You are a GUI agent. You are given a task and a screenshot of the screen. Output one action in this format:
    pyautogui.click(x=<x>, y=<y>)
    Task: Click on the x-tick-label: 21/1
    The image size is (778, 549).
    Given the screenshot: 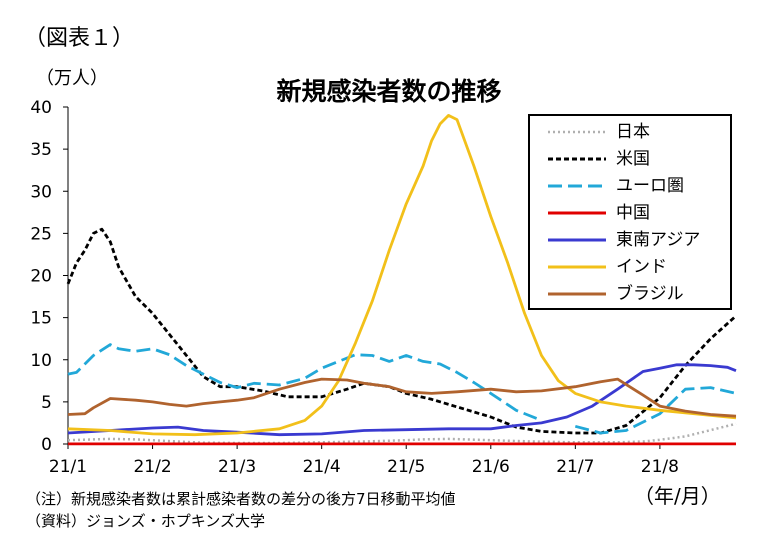 What is the action you would take?
    pyautogui.click(x=68, y=467)
    